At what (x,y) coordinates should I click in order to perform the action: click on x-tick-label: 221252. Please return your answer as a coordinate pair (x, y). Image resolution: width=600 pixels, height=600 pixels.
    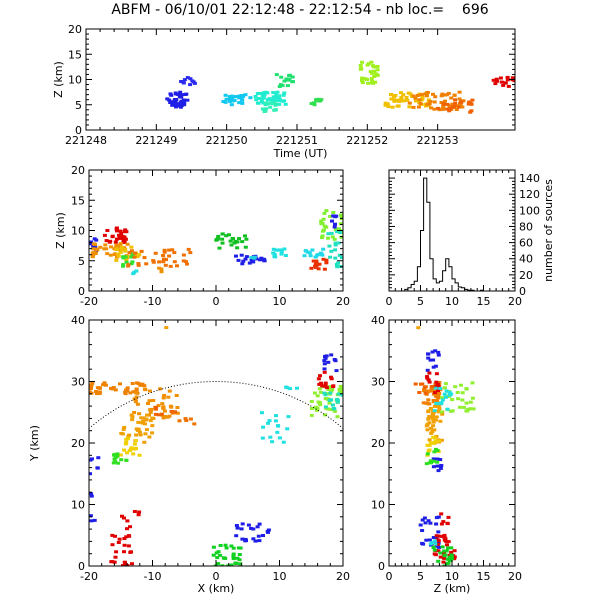
    Looking at the image, I should click on (367, 140).